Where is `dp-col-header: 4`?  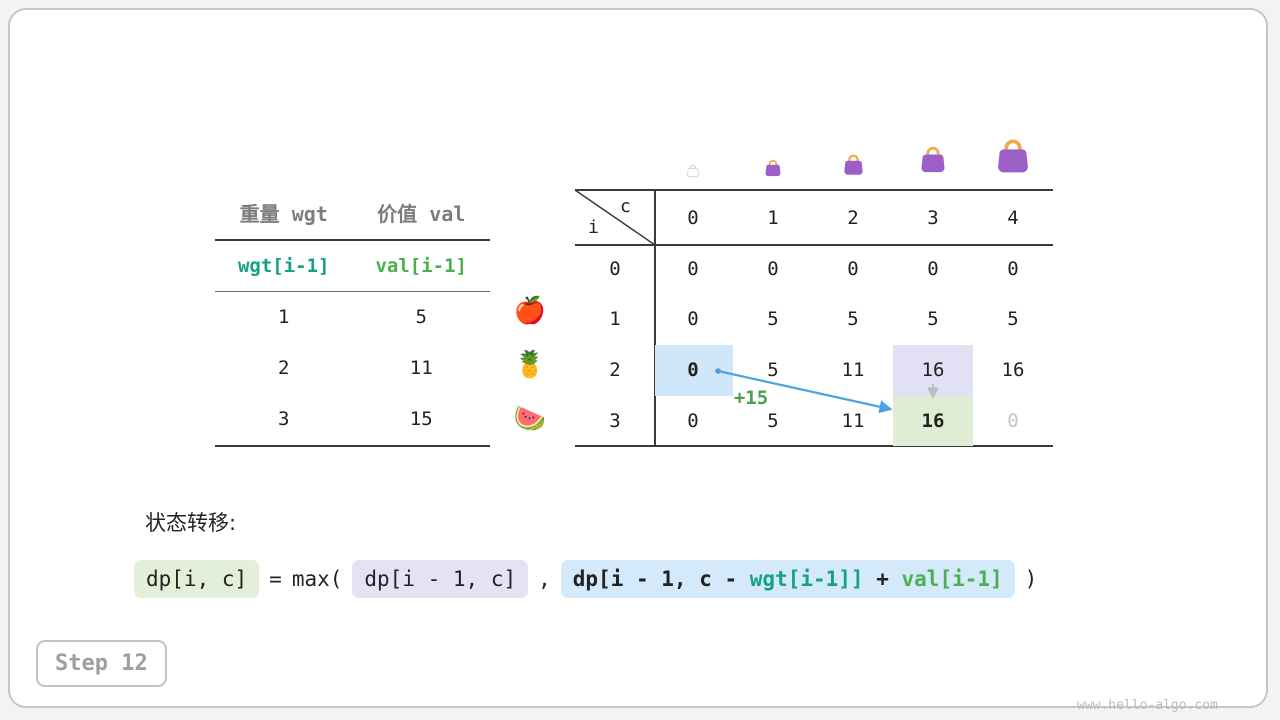 dp-col-header: 4 is located at coordinates (1013, 218).